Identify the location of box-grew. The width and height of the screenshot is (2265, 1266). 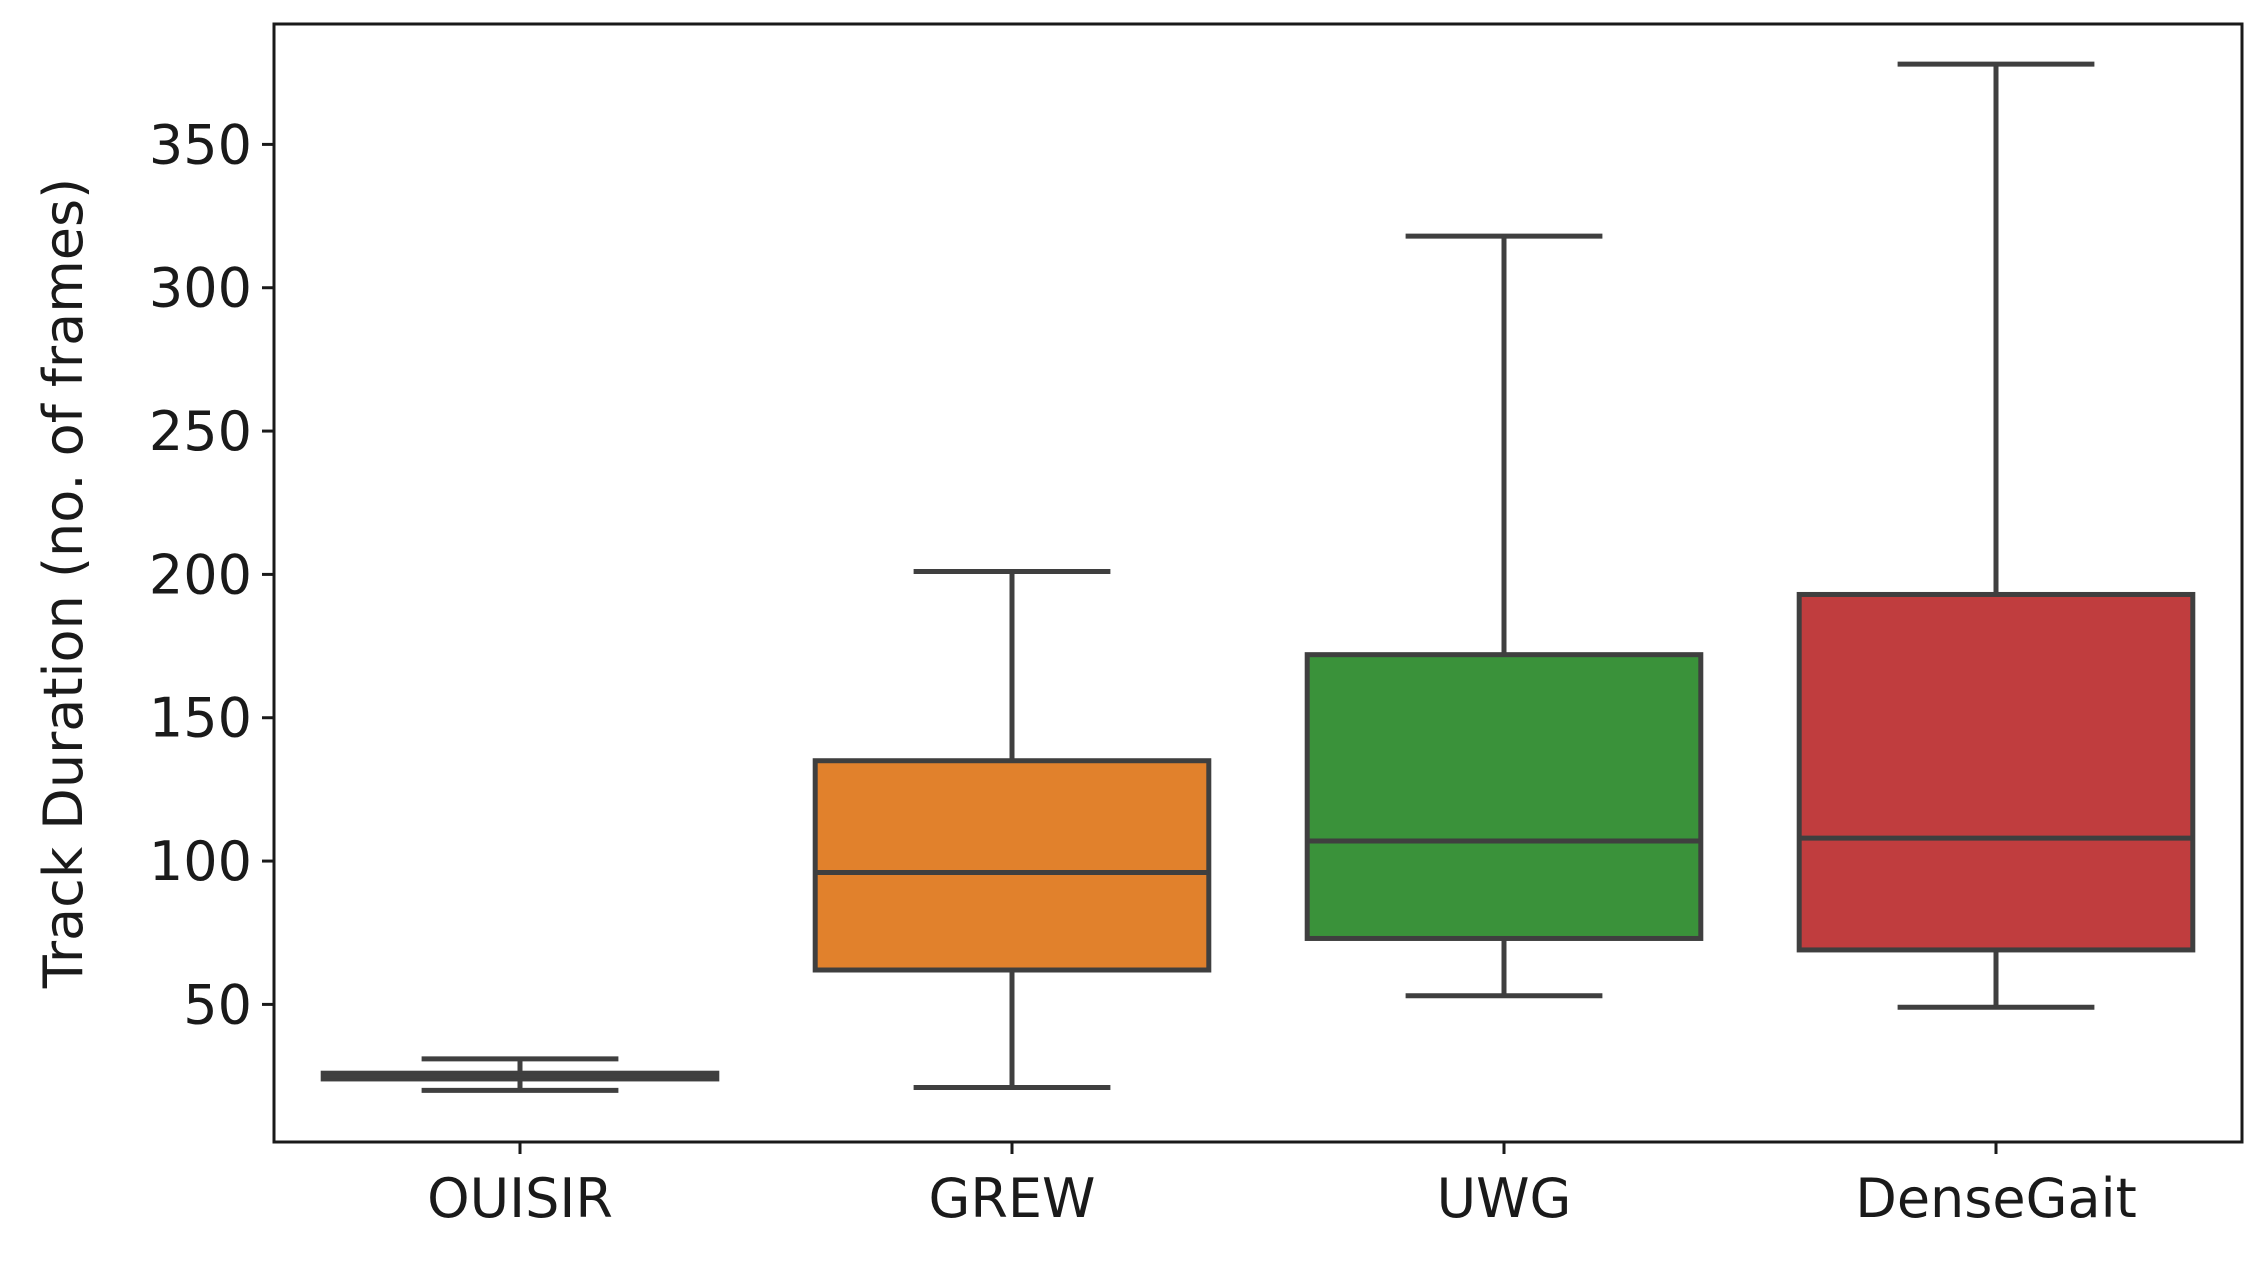
(1012, 830).